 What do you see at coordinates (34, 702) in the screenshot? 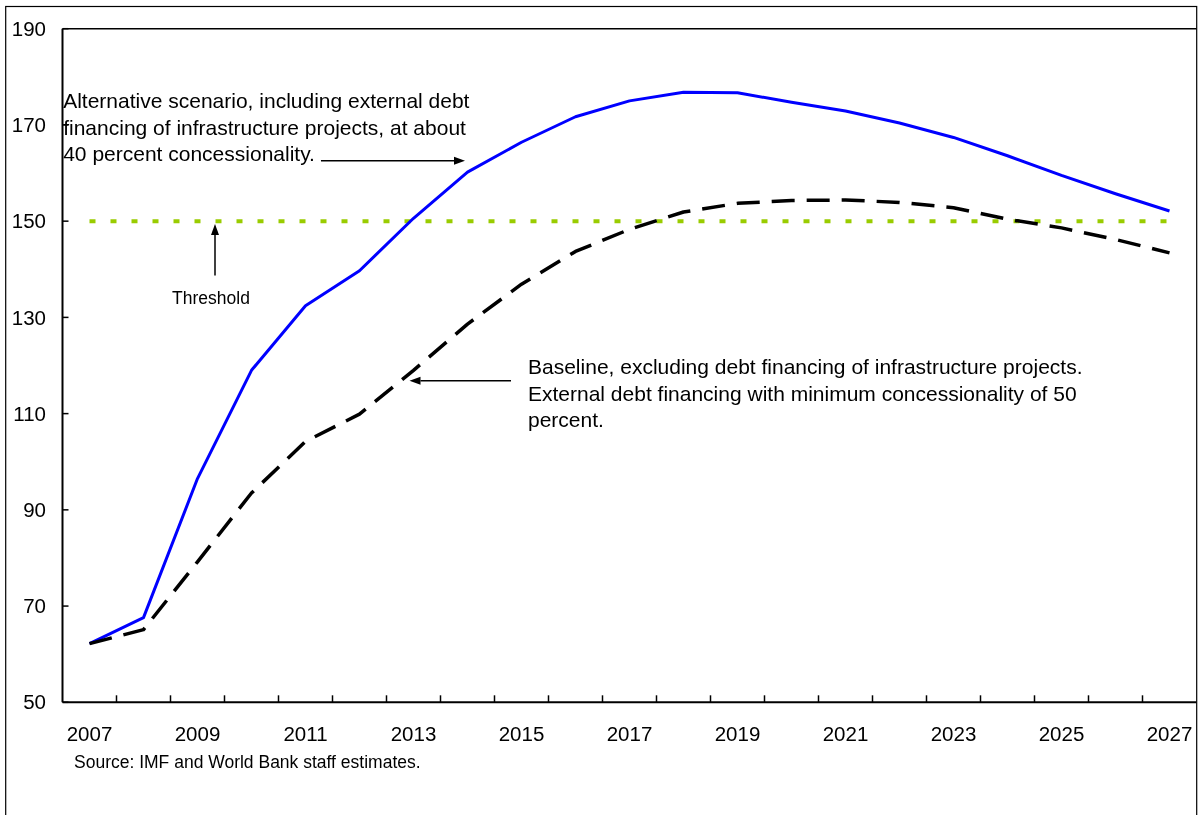
I see `y-tick-label: 50` at bounding box center [34, 702].